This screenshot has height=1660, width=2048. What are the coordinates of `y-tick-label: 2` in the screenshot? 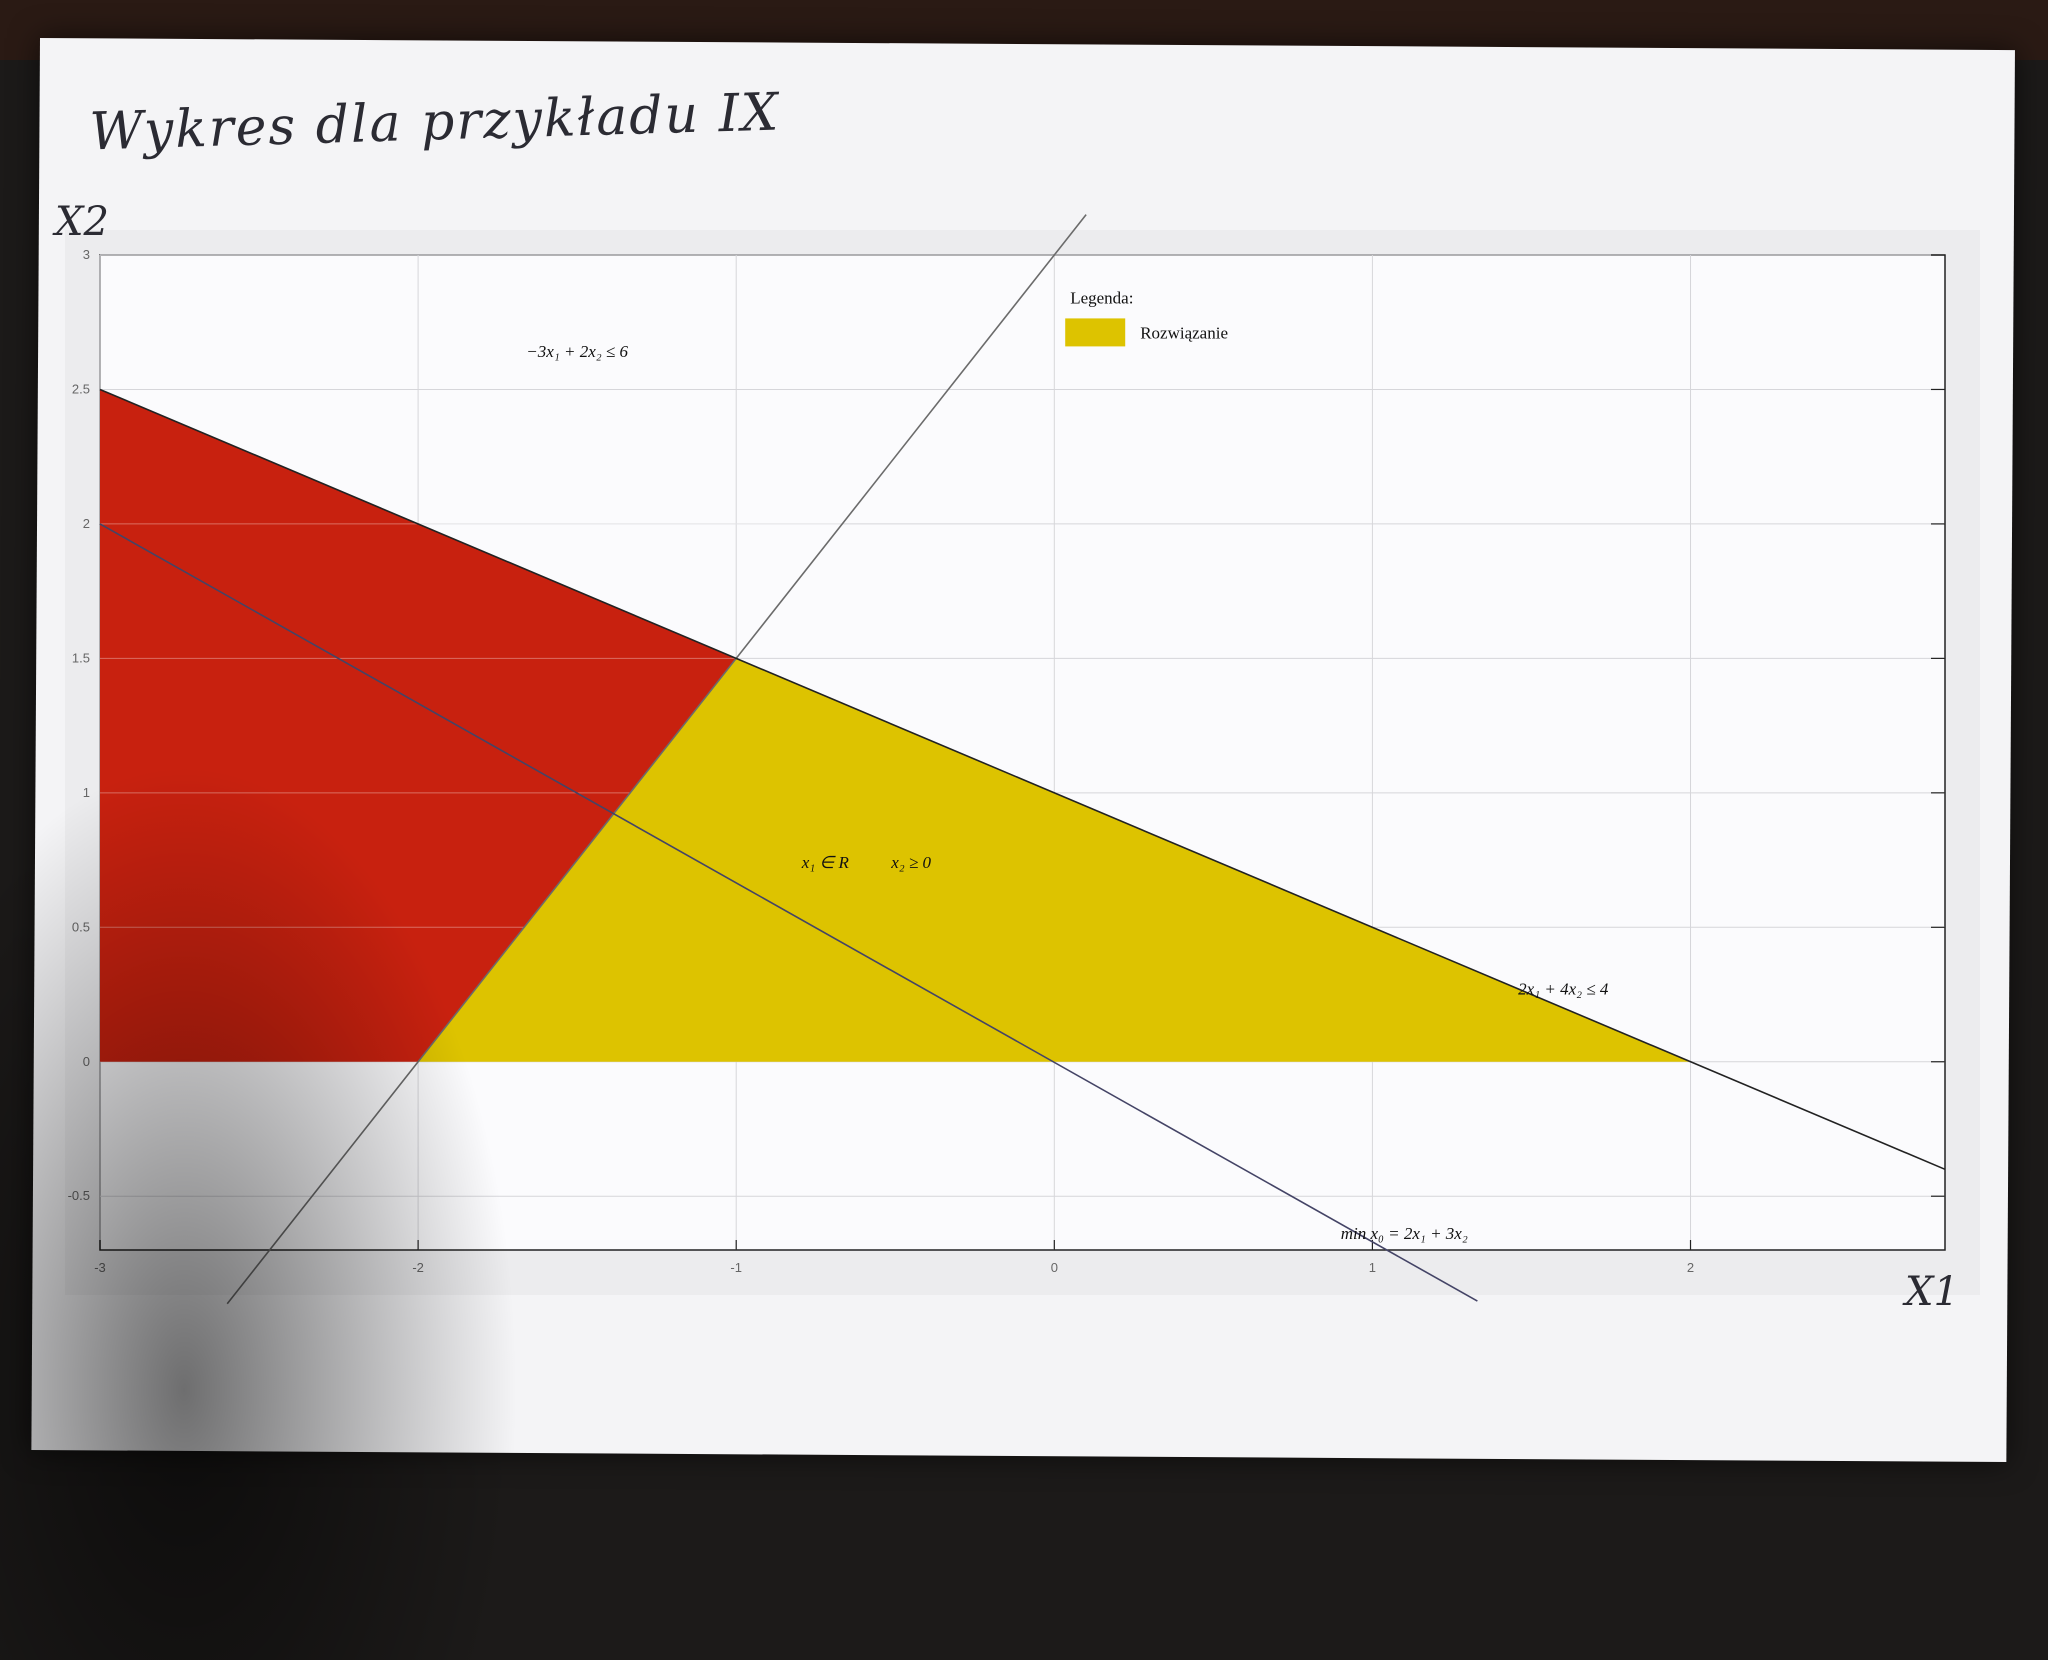 It's located at (86, 523).